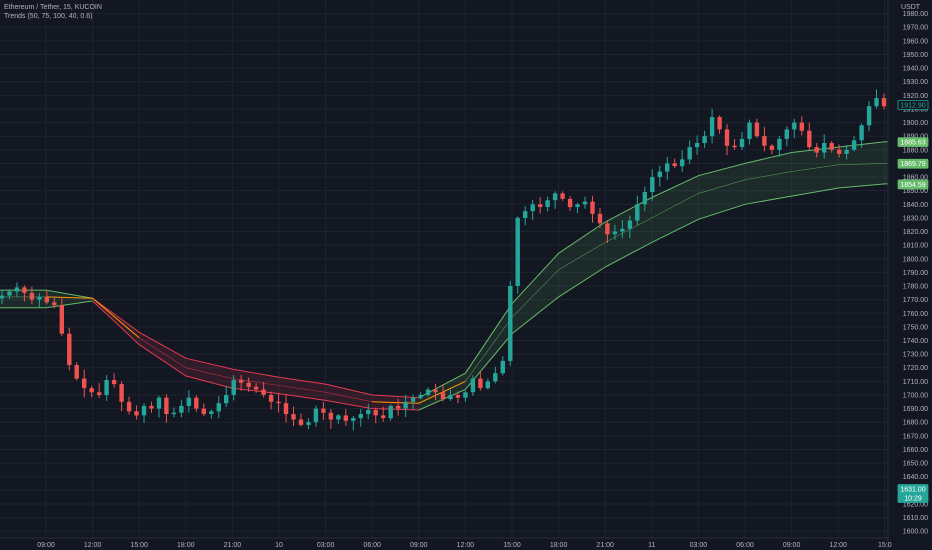  I want to click on price-tick-label: 1750.00, so click(915, 327).